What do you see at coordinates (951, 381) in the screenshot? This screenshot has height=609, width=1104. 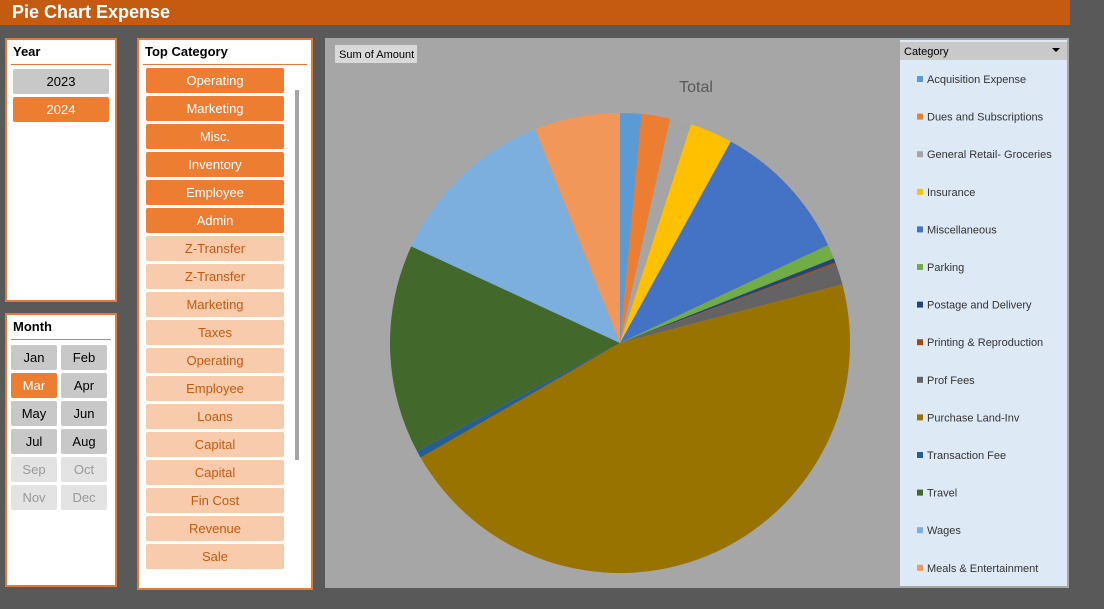 I see `legend-label: Prof Fees` at bounding box center [951, 381].